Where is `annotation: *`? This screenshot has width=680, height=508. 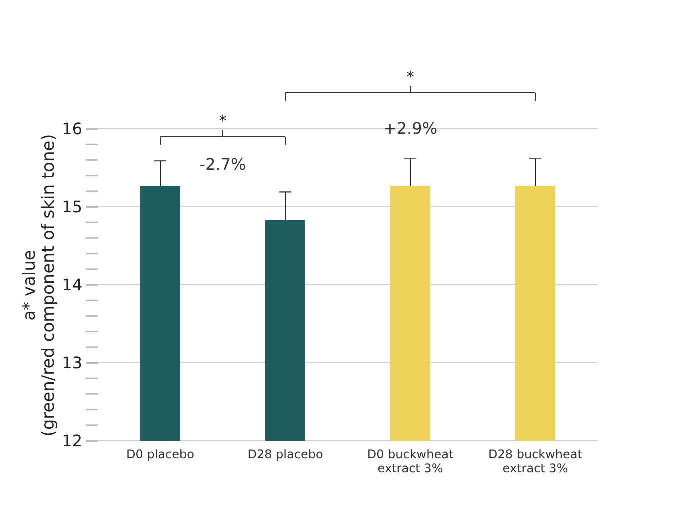 annotation: * is located at coordinates (223, 121).